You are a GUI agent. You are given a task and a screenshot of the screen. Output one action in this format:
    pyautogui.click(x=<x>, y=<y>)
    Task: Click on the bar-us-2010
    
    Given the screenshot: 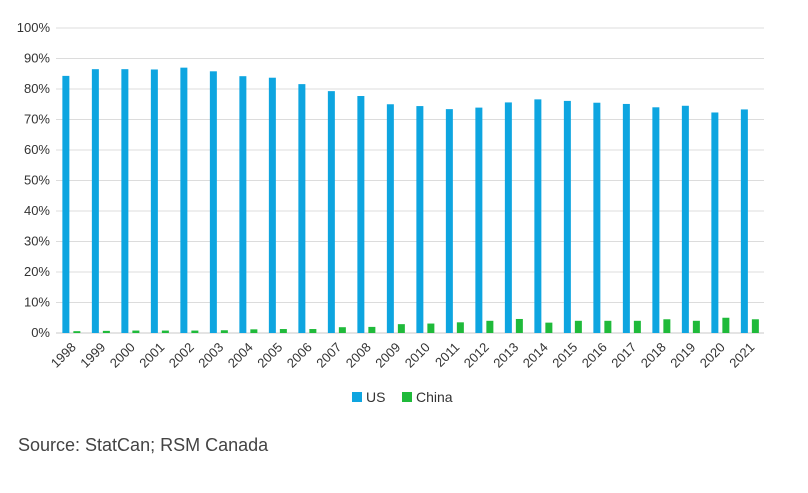 What is the action you would take?
    pyautogui.click(x=420, y=219)
    